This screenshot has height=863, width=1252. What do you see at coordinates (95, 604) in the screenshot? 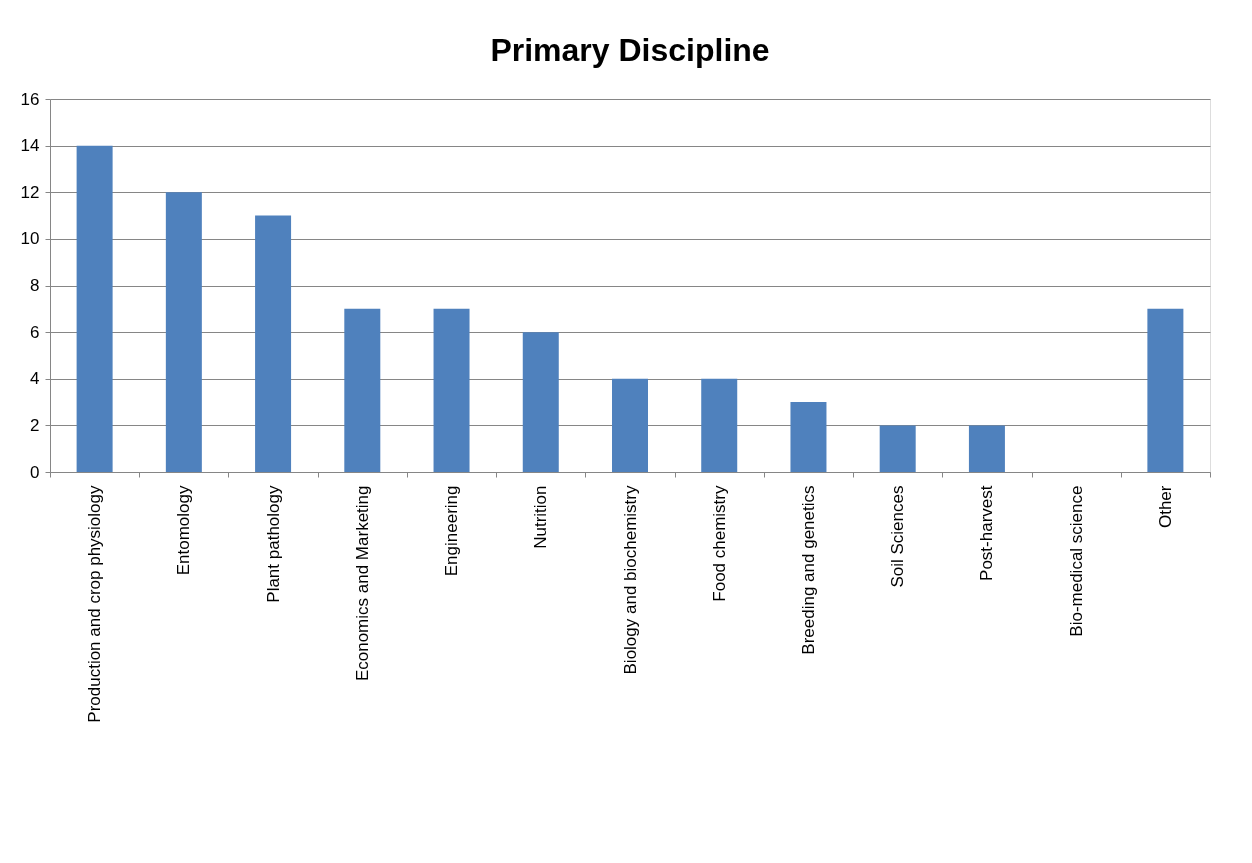
I see `x-tick-label: Production and crop physiology` at bounding box center [95, 604].